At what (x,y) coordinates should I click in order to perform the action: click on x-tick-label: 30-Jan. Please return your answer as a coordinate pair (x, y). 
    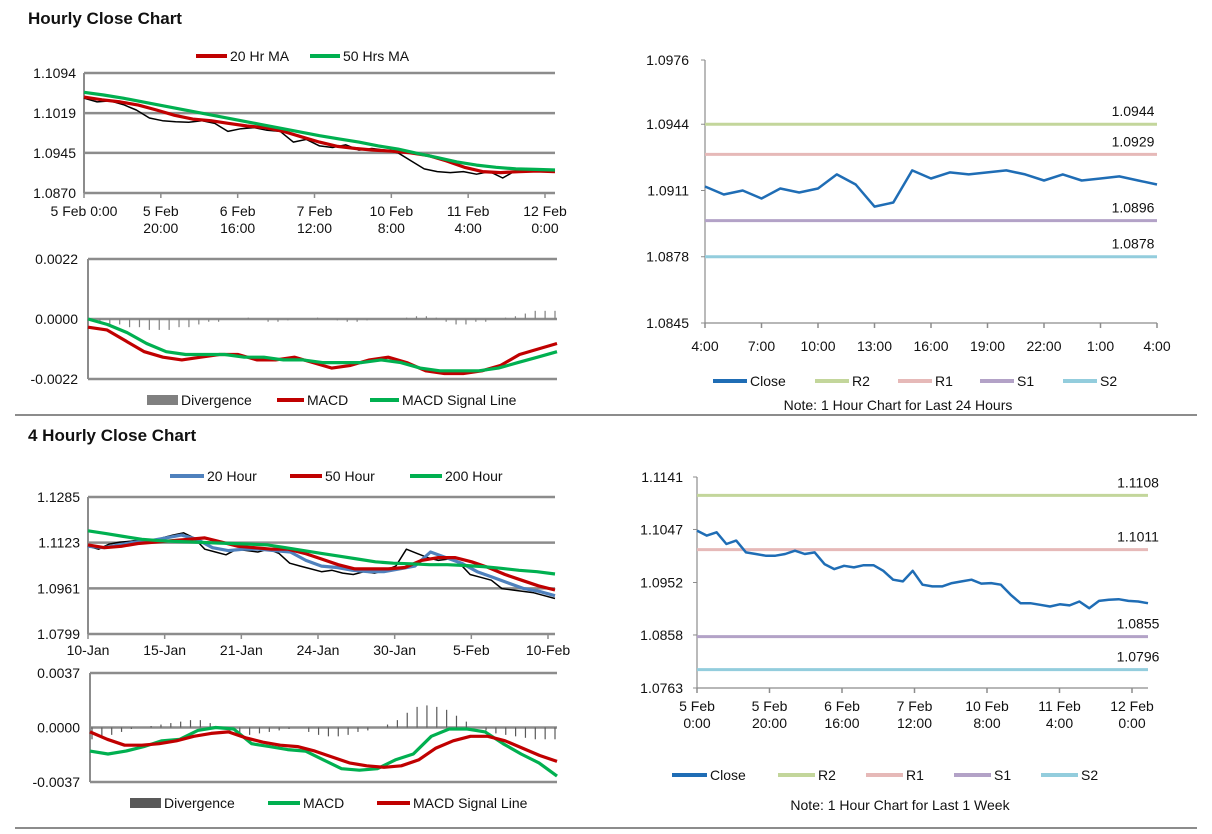
    Looking at the image, I should click on (394, 650).